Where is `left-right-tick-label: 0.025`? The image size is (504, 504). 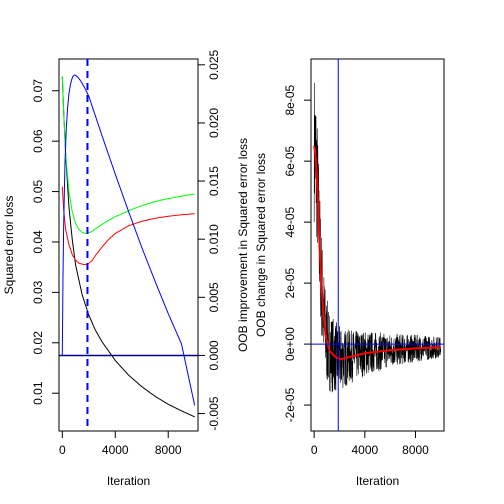 left-right-tick-label: 0.025 is located at coordinates (214, 64).